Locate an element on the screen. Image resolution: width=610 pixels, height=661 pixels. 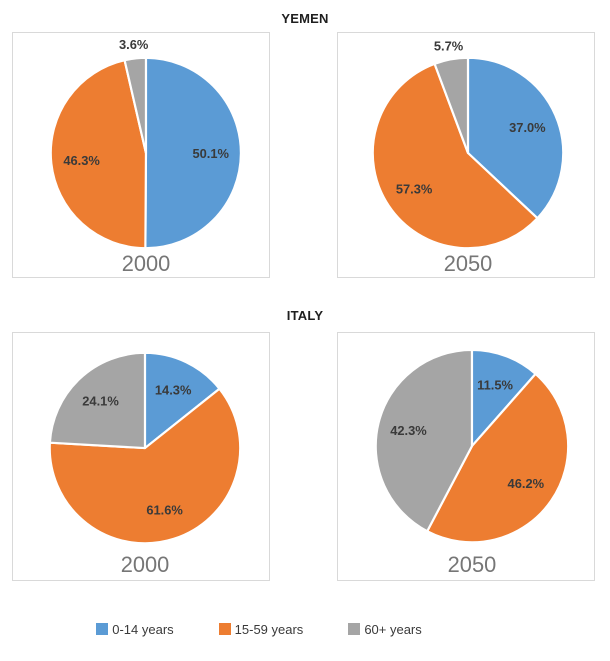
pie-chart-yemen-2000: 50.1% 46.3% 3.6% 2000 is located at coordinates (145, 156).